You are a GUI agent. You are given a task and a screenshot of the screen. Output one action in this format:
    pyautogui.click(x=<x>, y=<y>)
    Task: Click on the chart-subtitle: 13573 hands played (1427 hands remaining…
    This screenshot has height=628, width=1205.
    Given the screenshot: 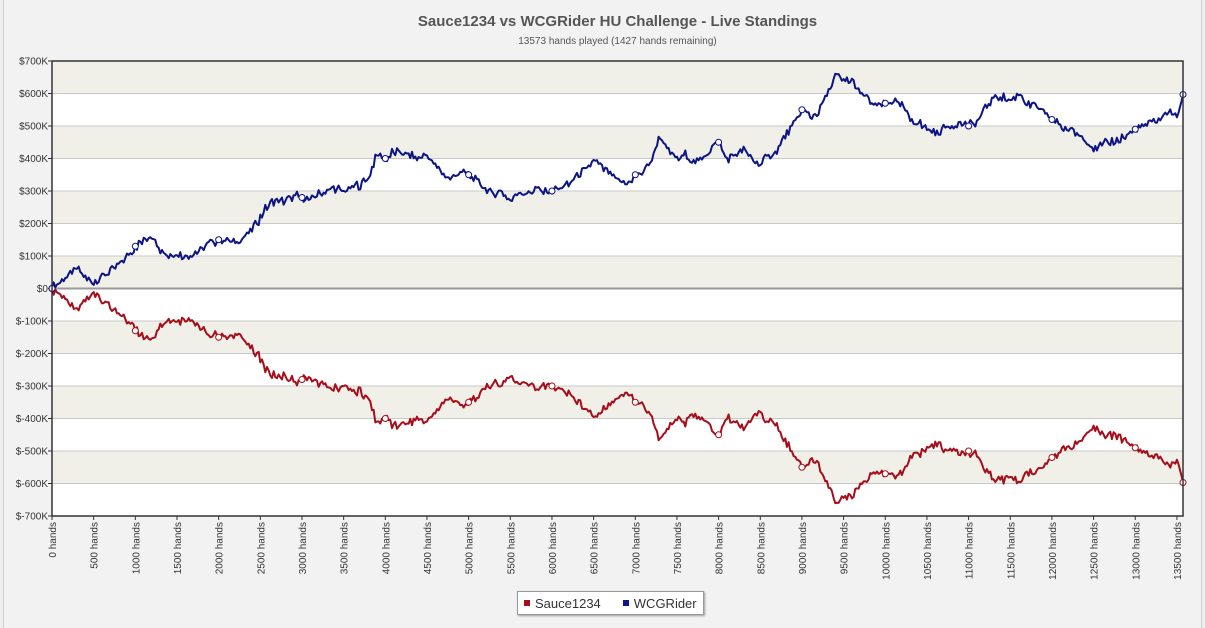 What is the action you would take?
    pyautogui.click(x=617, y=41)
    